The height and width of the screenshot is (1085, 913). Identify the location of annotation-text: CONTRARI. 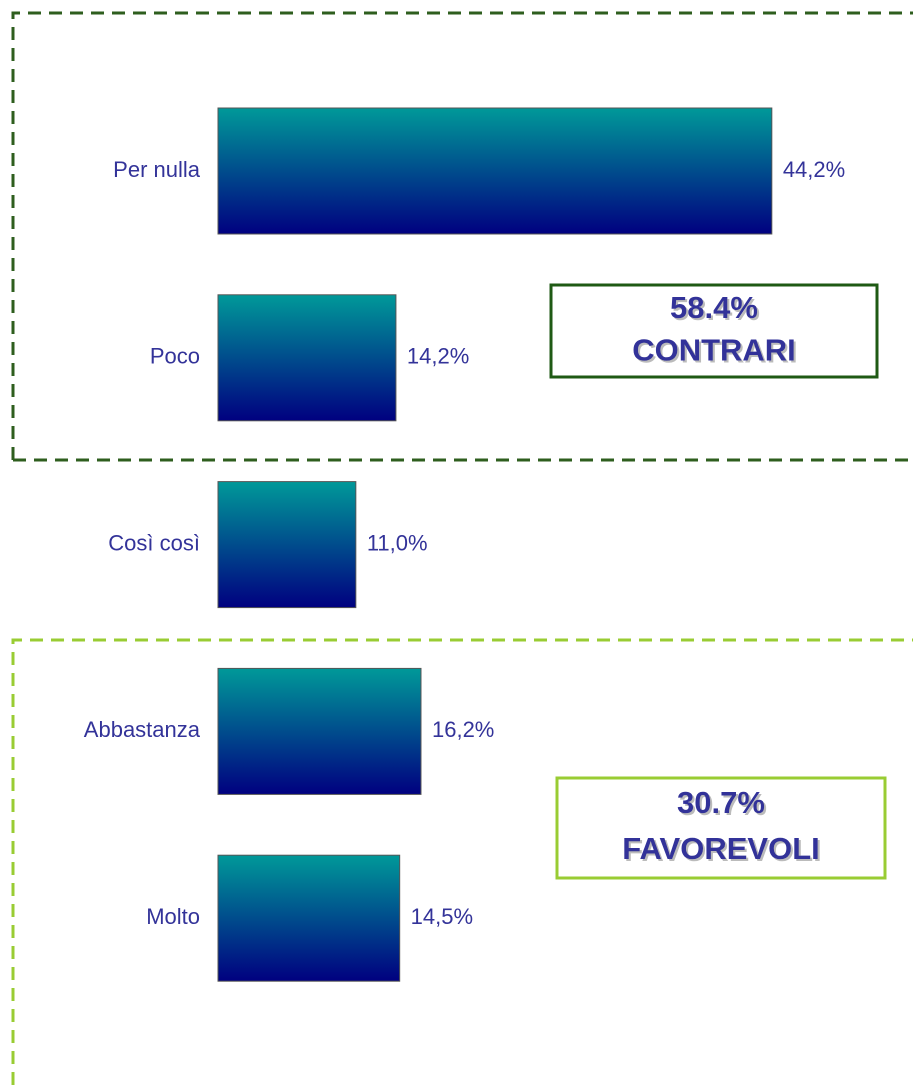
(714, 349).